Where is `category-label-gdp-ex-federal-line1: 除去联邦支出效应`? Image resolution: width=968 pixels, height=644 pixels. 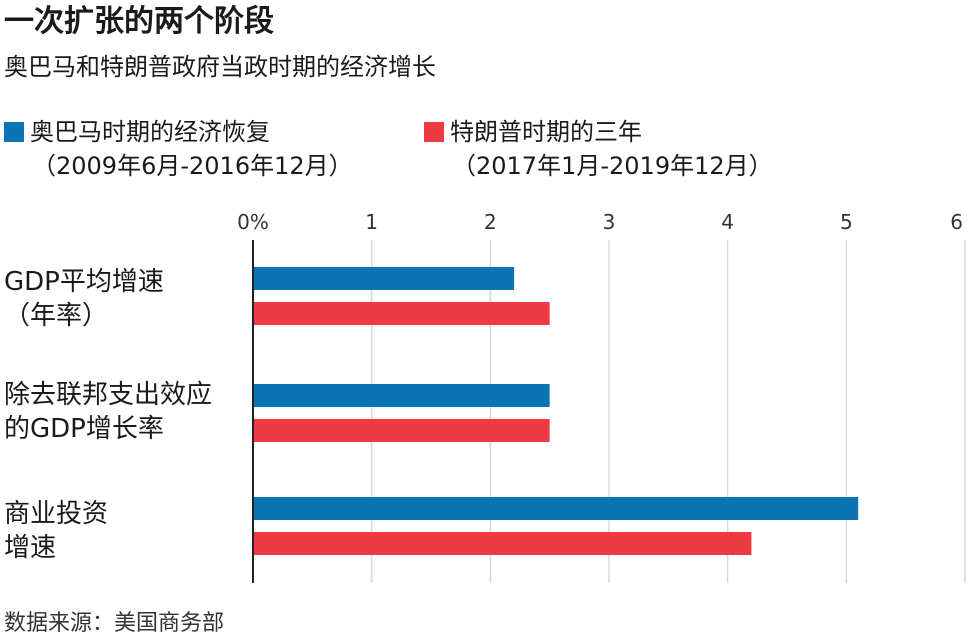
category-label-gdp-ex-federal-line1: 除去联邦支出效应 is located at coordinates (108, 395).